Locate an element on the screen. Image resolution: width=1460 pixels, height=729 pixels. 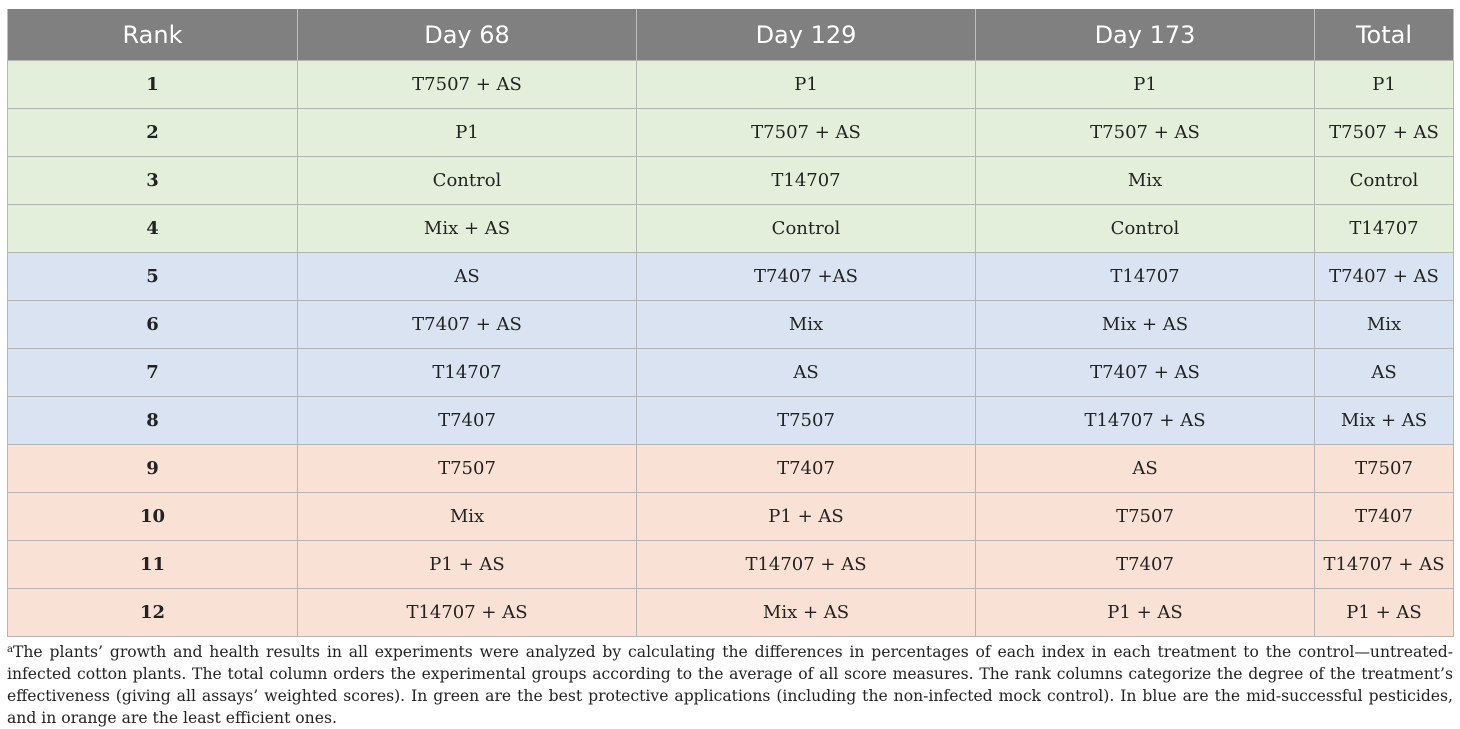
cell-day-68: T7507 is located at coordinates (467, 468).